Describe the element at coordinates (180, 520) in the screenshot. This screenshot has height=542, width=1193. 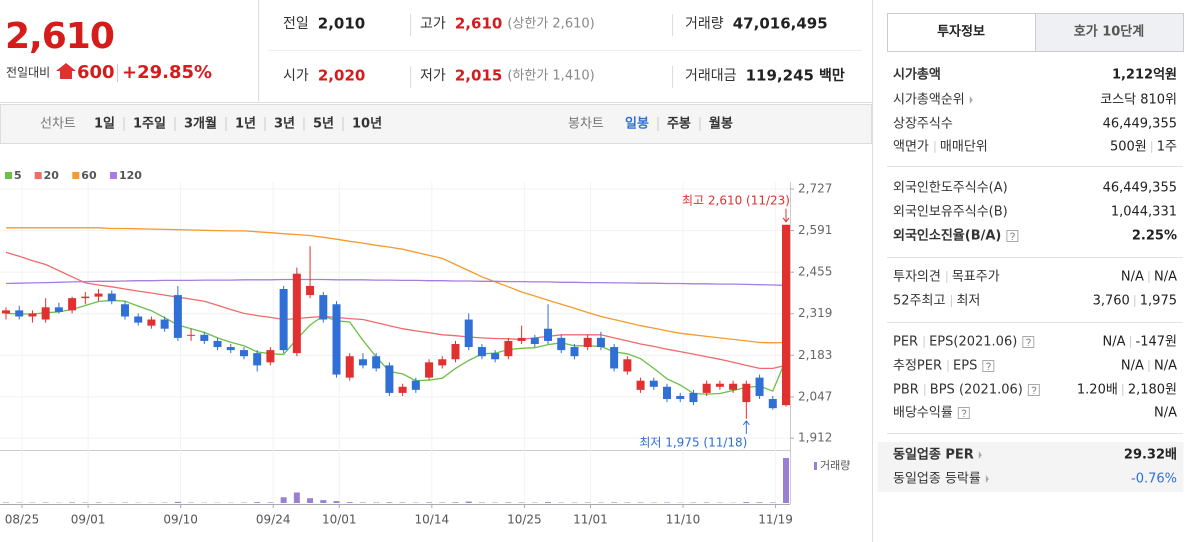
I see `x-tick-label: 09/10` at that location.